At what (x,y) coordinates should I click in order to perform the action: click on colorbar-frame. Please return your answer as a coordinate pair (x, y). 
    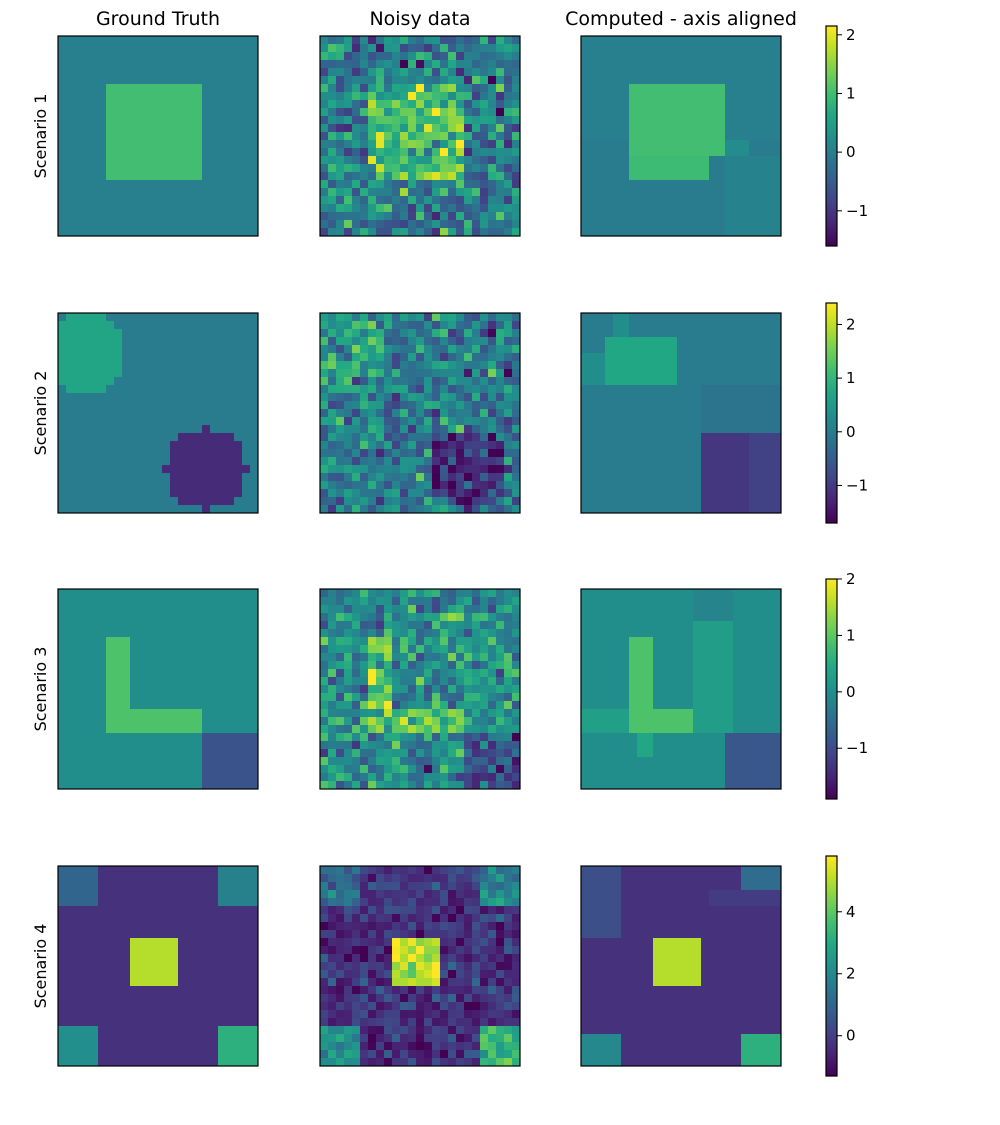
    Looking at the image, I should click on (831, 413).